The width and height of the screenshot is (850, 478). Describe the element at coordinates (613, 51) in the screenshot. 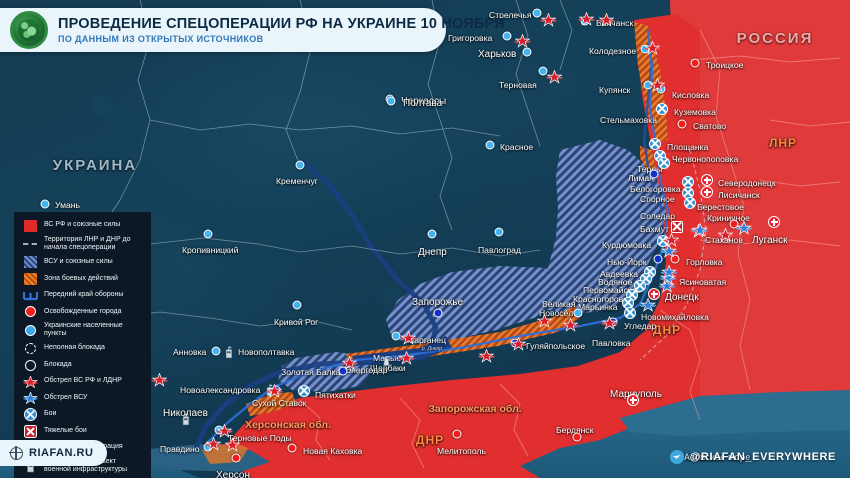

I see `city-колодезное-label: Колодезное` at that location.